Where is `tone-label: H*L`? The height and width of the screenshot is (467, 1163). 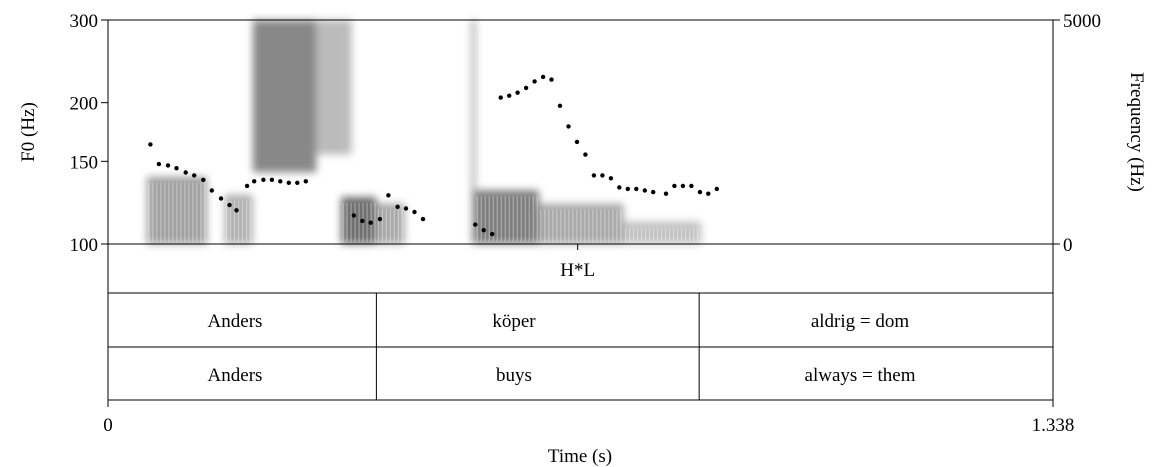
tone-label: H*L is located at coordinates (577, 270).